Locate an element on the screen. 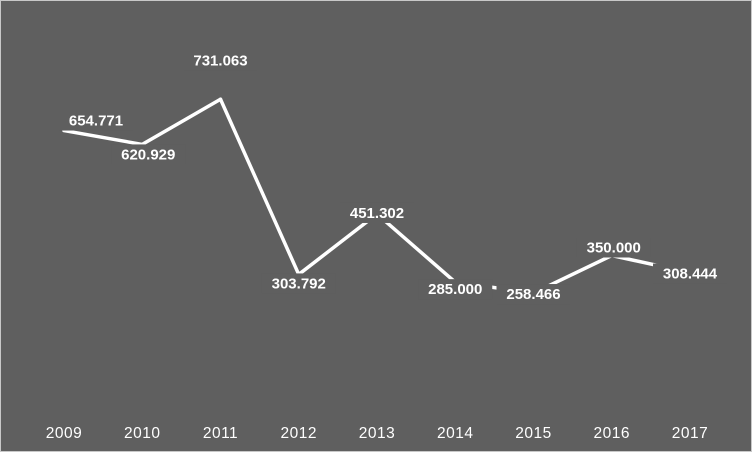 The image size is (752, 453). data-label-2015: 258.466 is located at coordinates (533, 294).